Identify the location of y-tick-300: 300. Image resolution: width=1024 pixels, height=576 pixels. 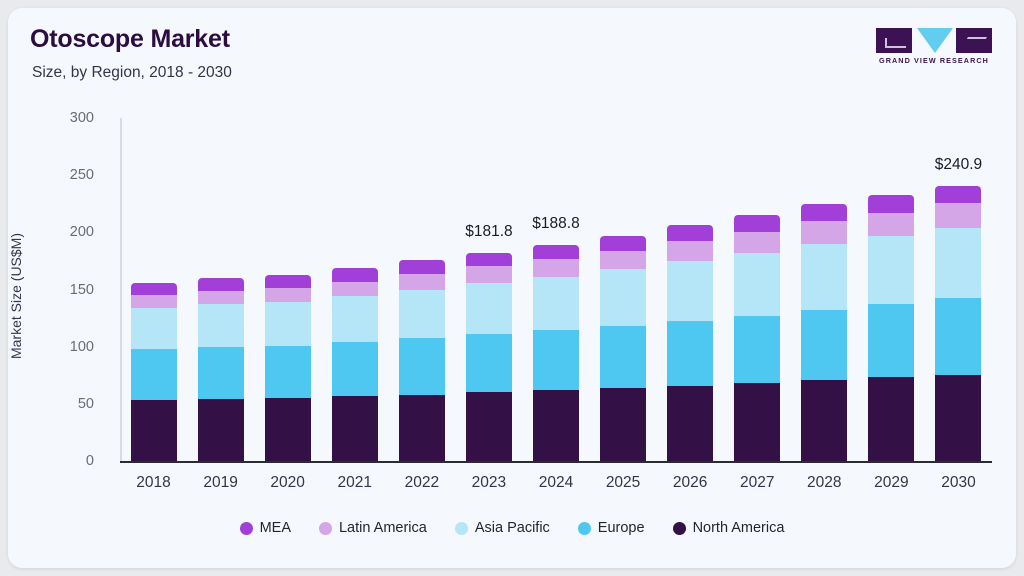
(81, 118).